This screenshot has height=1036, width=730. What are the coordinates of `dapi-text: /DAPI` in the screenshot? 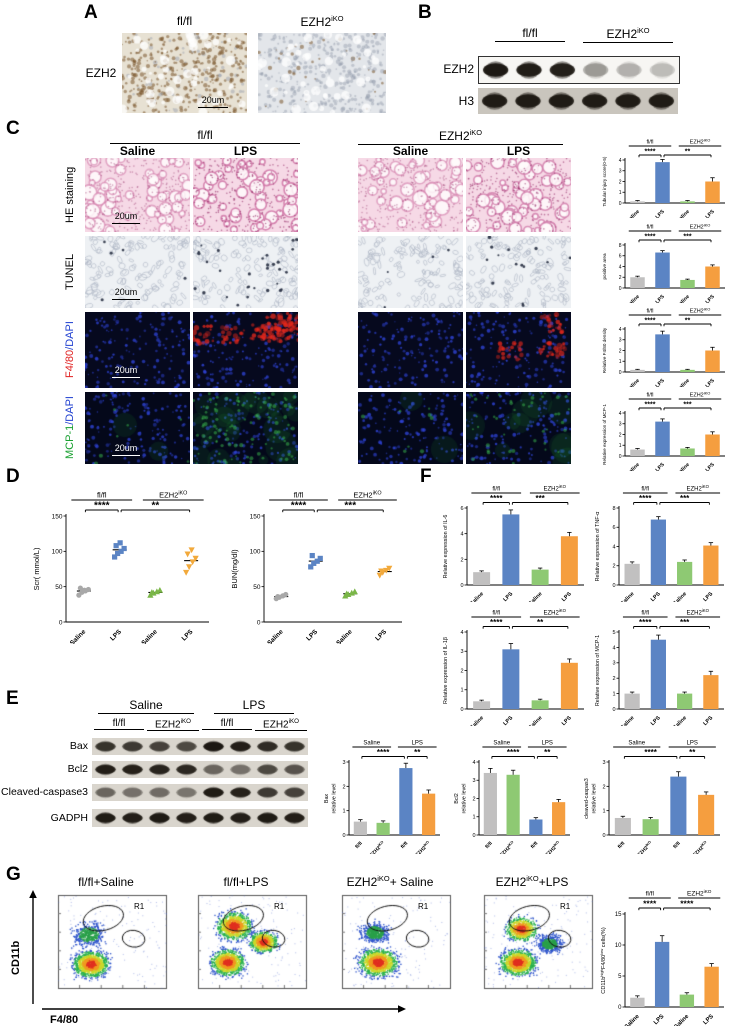 It's located at (70, 336).